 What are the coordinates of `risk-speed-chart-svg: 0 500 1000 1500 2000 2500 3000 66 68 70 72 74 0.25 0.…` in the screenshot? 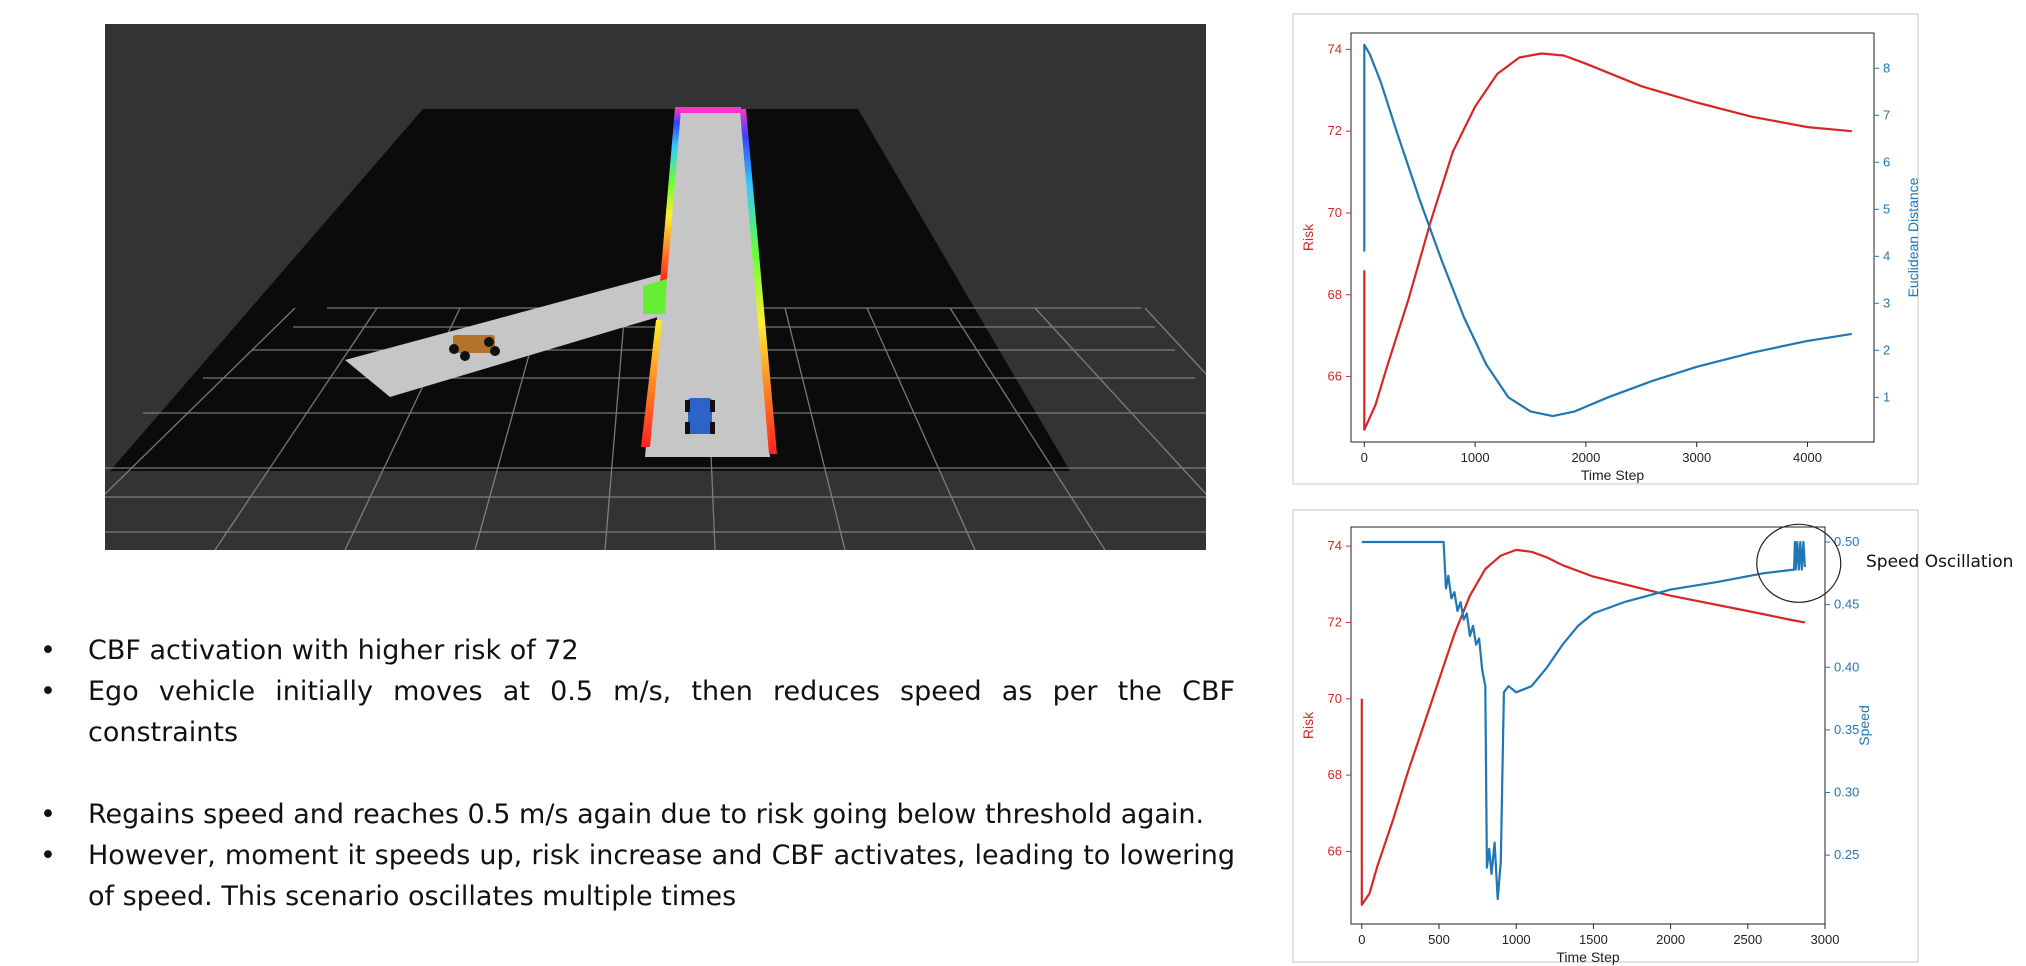 It's located at (1605, 737).